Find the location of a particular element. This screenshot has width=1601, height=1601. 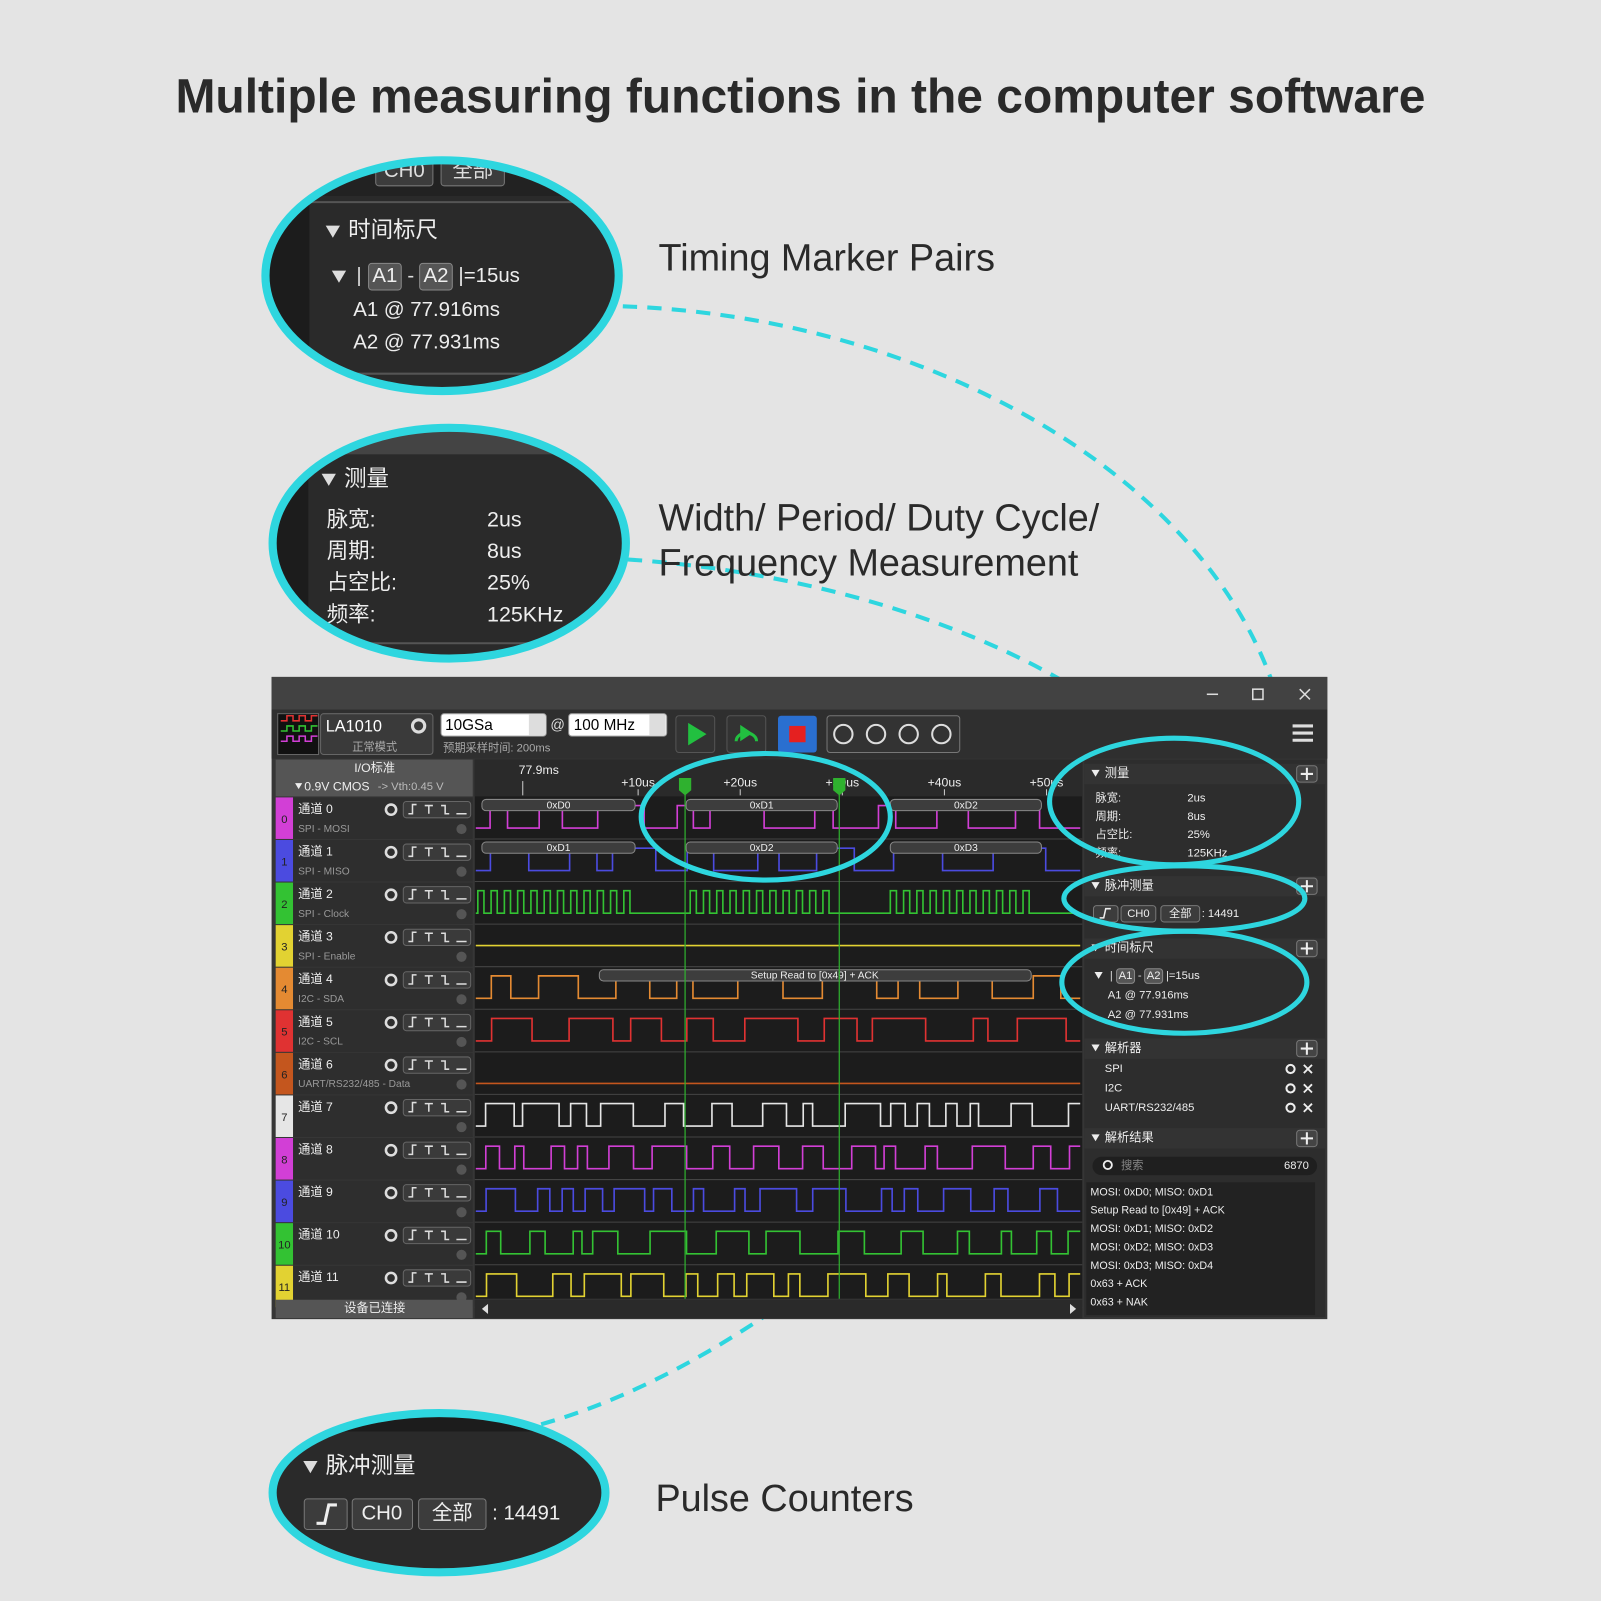

section-header is located at coordinates (1205, 1138).